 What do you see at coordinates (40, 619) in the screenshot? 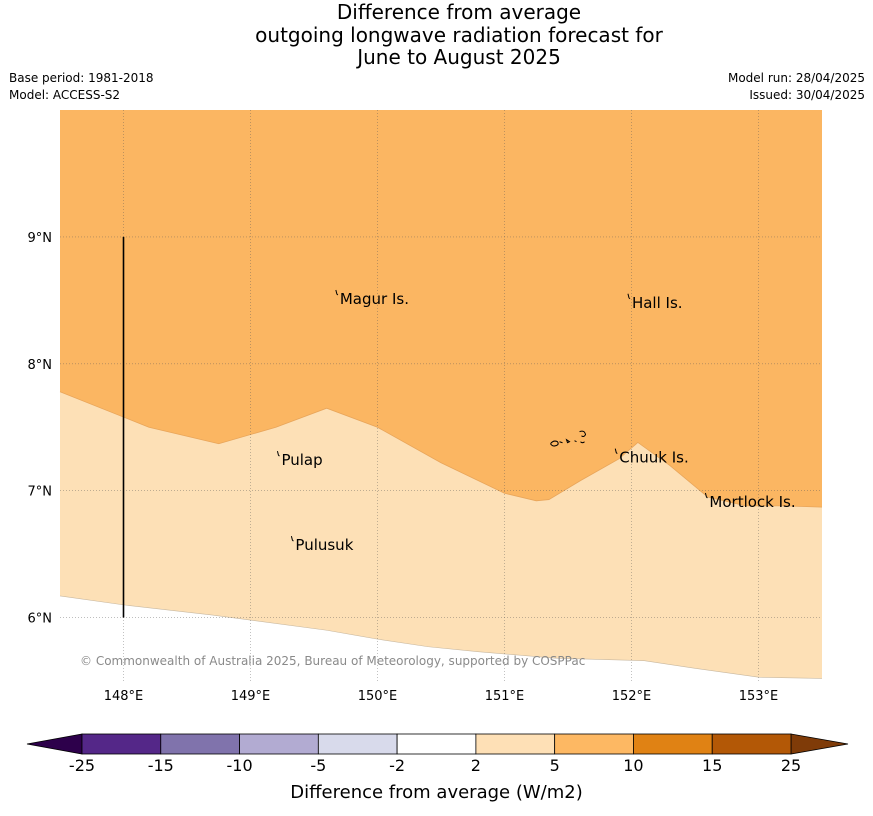
I see `lat-tick-label: 6°N` at bounding box center [40, 619].